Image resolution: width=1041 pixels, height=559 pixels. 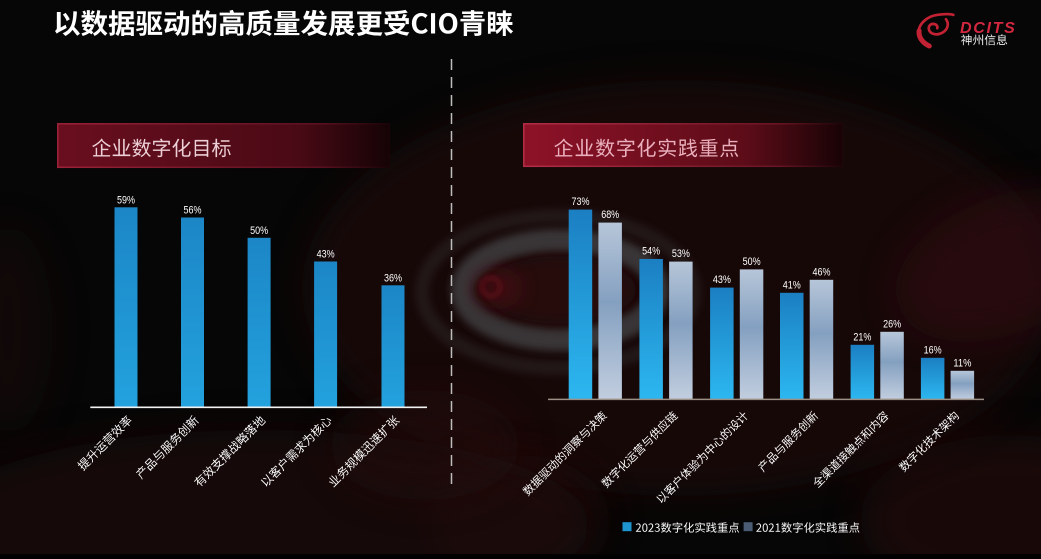 I want to click on svg-text: 26%, so click(x=892, y=324).